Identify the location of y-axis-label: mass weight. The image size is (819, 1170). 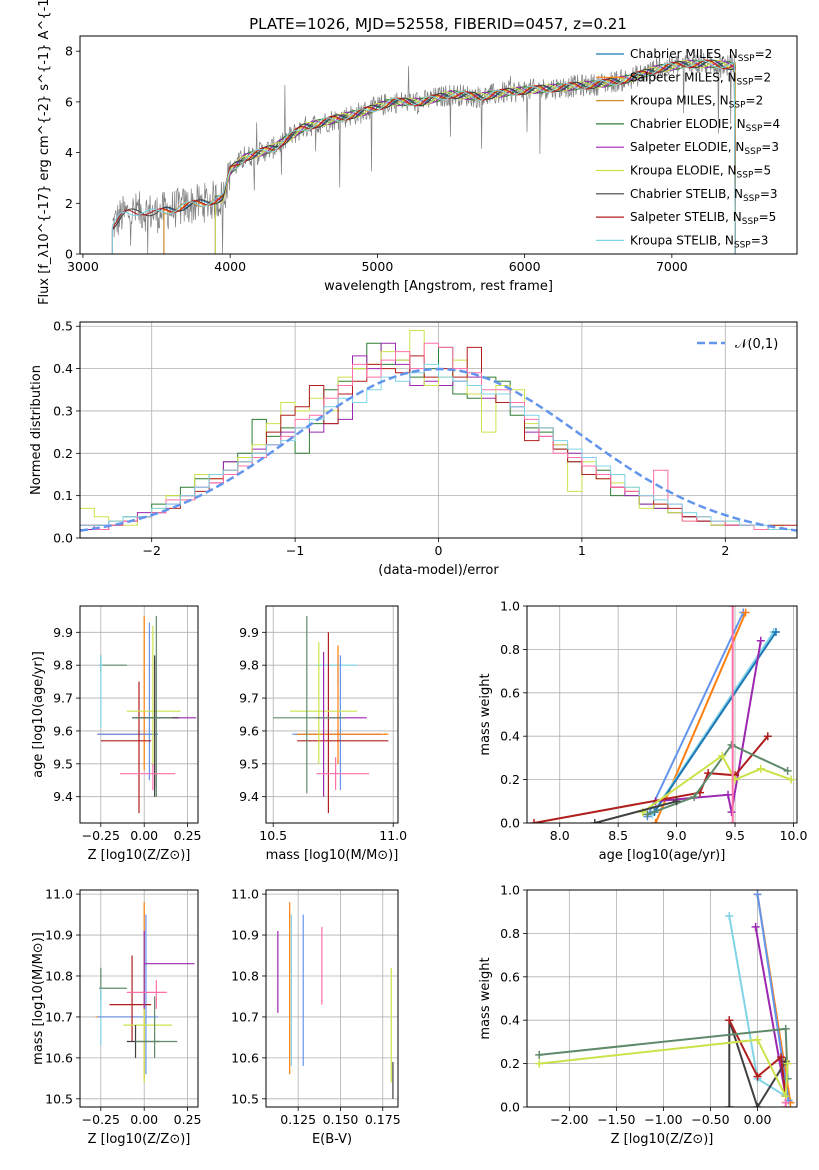
(485, 998).